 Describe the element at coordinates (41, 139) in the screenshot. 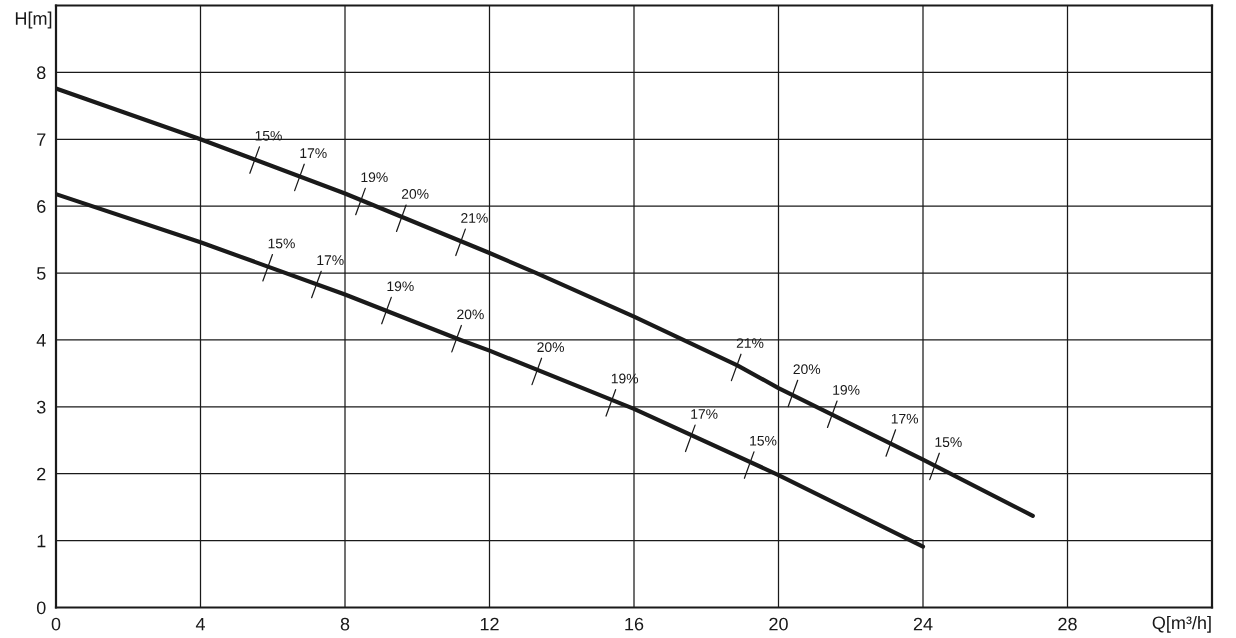

I see `y-tick-label: 7` at that location.